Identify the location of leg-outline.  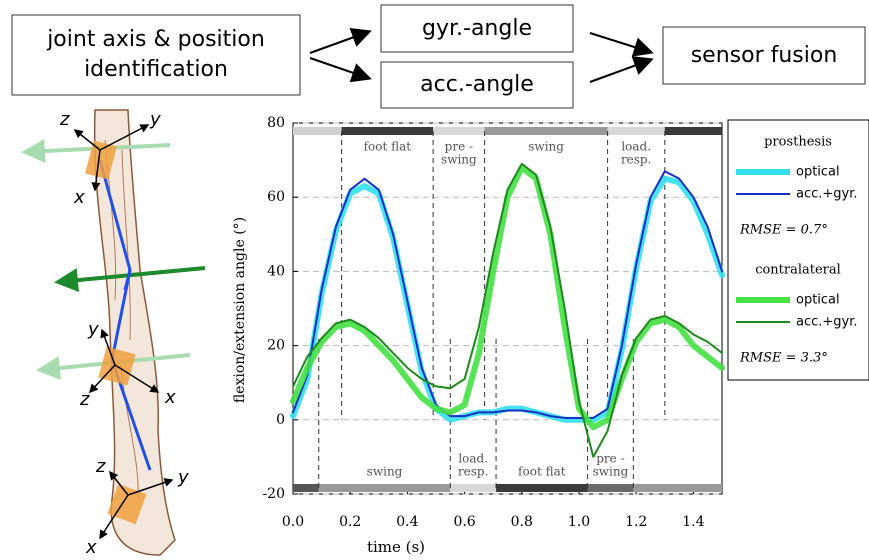
(134, 332).